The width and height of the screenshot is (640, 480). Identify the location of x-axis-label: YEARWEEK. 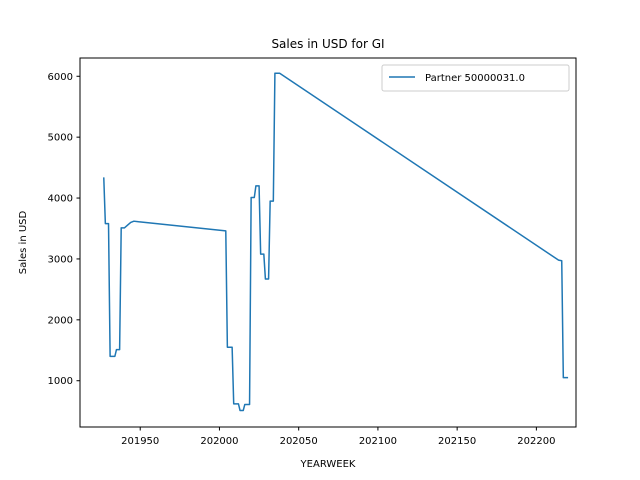
(328, 464).